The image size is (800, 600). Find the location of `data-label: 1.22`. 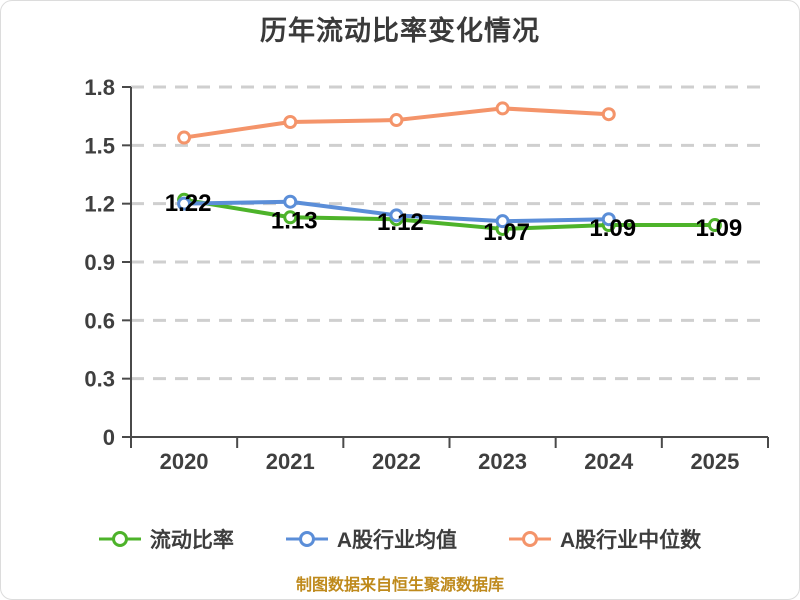

data-label: 1.22 is located at coordinates (188, 203).